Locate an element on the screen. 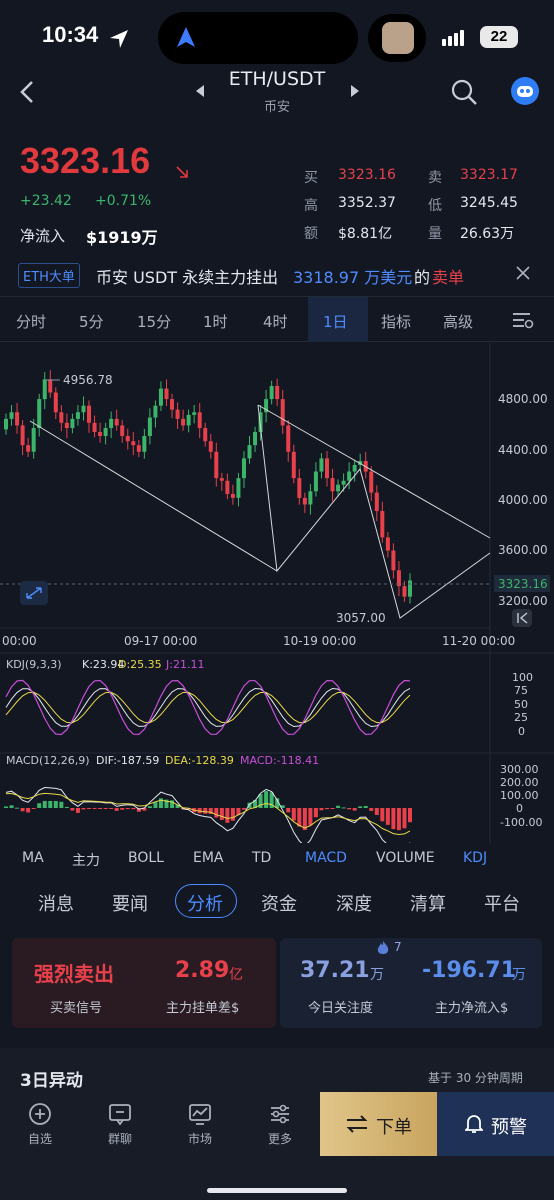 The height and width of the screenshot is (1200, 554). tab-headlines: 要闻 is located at coordinates (130, 904).